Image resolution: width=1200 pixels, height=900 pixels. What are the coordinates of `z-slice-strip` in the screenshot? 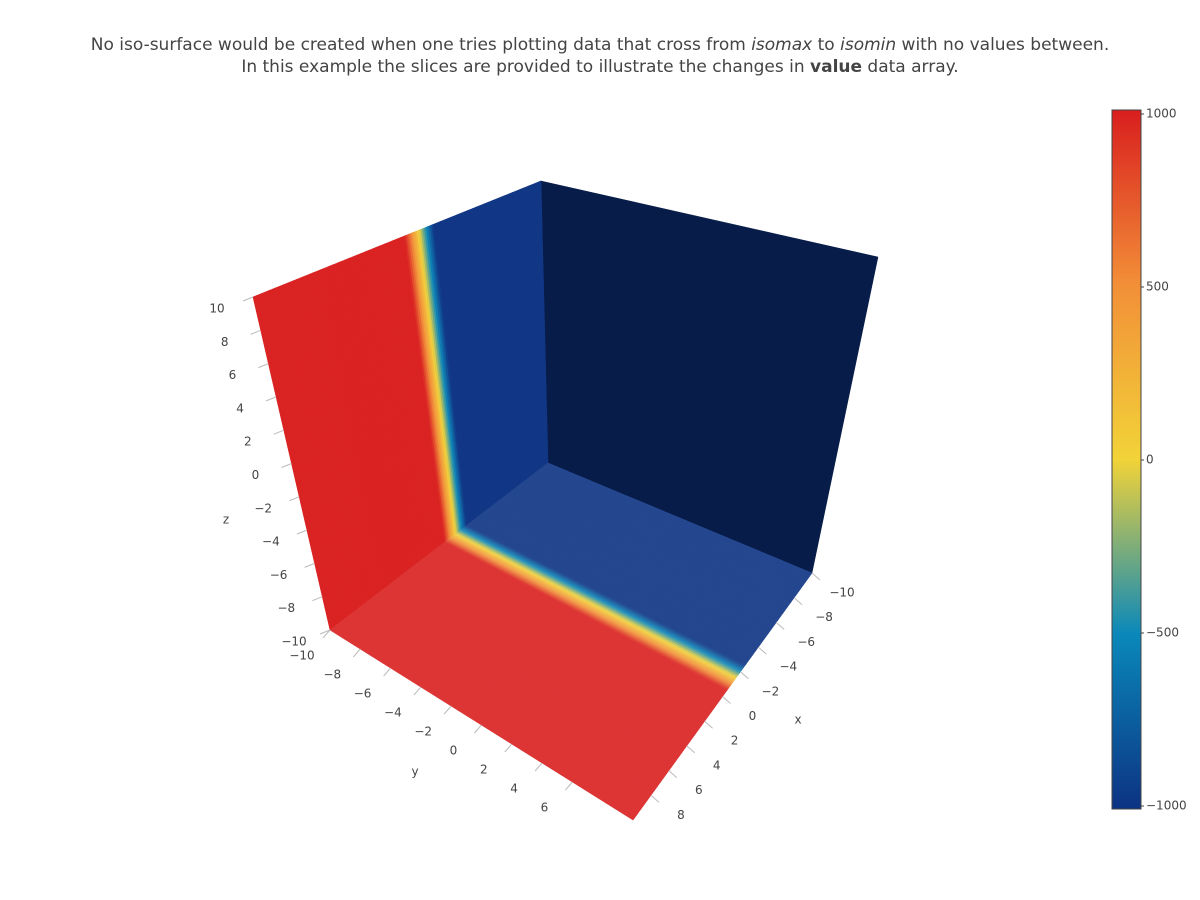 It's located at (482, 724).